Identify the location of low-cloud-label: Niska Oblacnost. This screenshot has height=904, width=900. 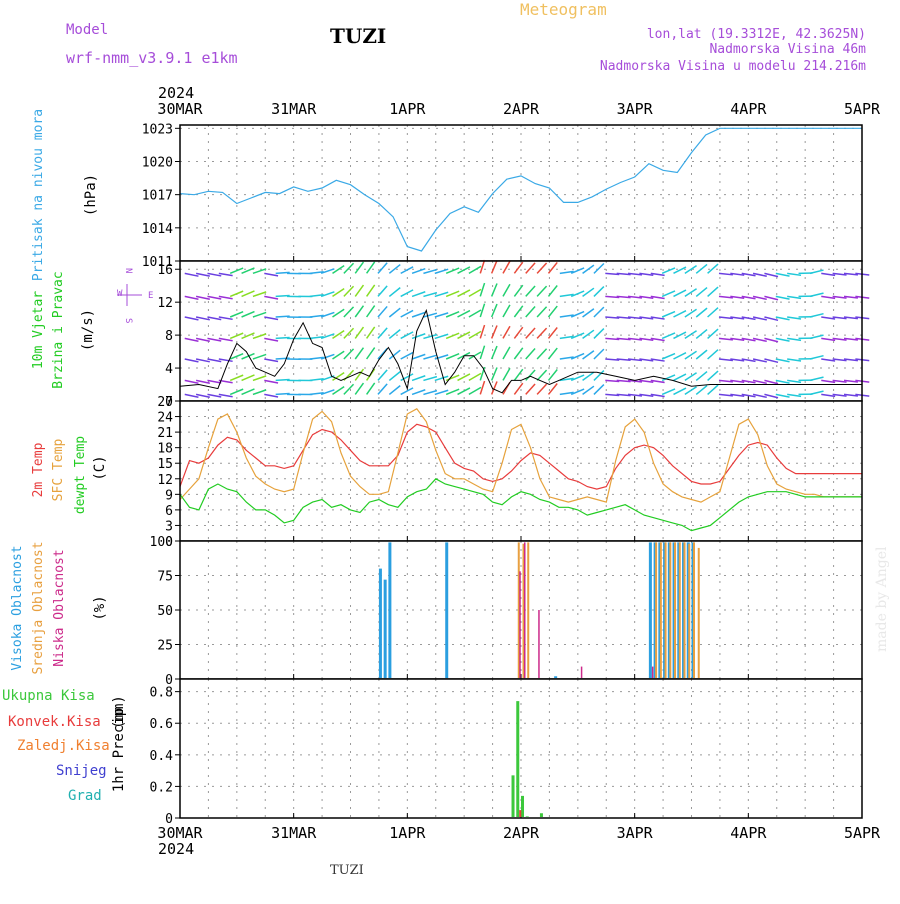
(59, 607).